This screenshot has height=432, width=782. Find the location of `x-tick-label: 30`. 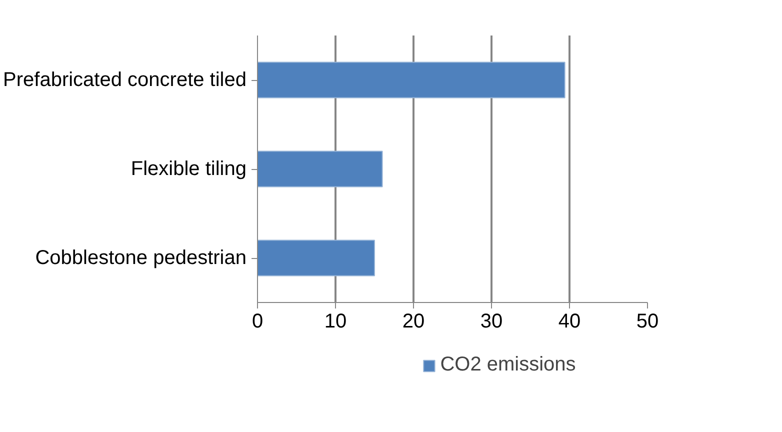

x-tick-label: 30 is located at coordinates (491, 321).